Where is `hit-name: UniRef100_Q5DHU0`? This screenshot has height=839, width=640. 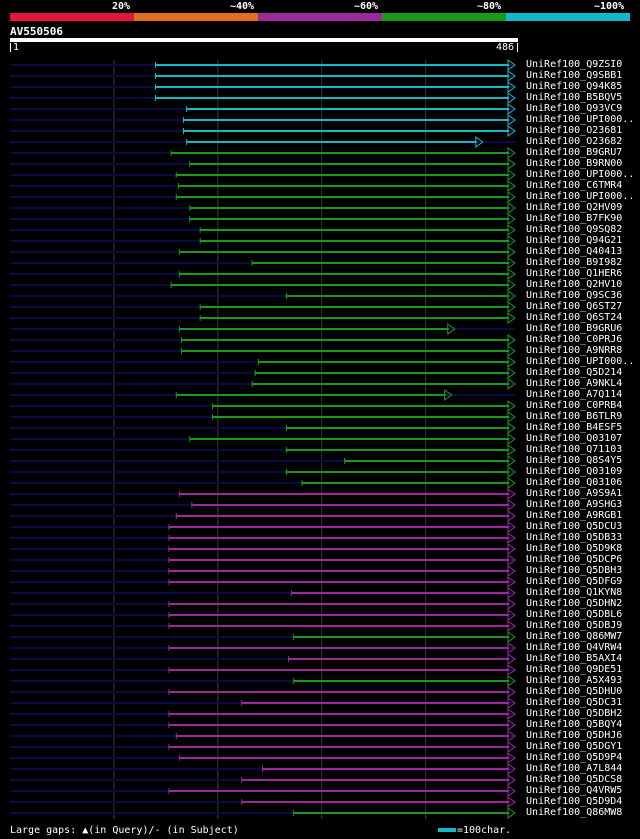
hit-name: UniRef100_Q5DHU0 is located at coordinates (574, 691).